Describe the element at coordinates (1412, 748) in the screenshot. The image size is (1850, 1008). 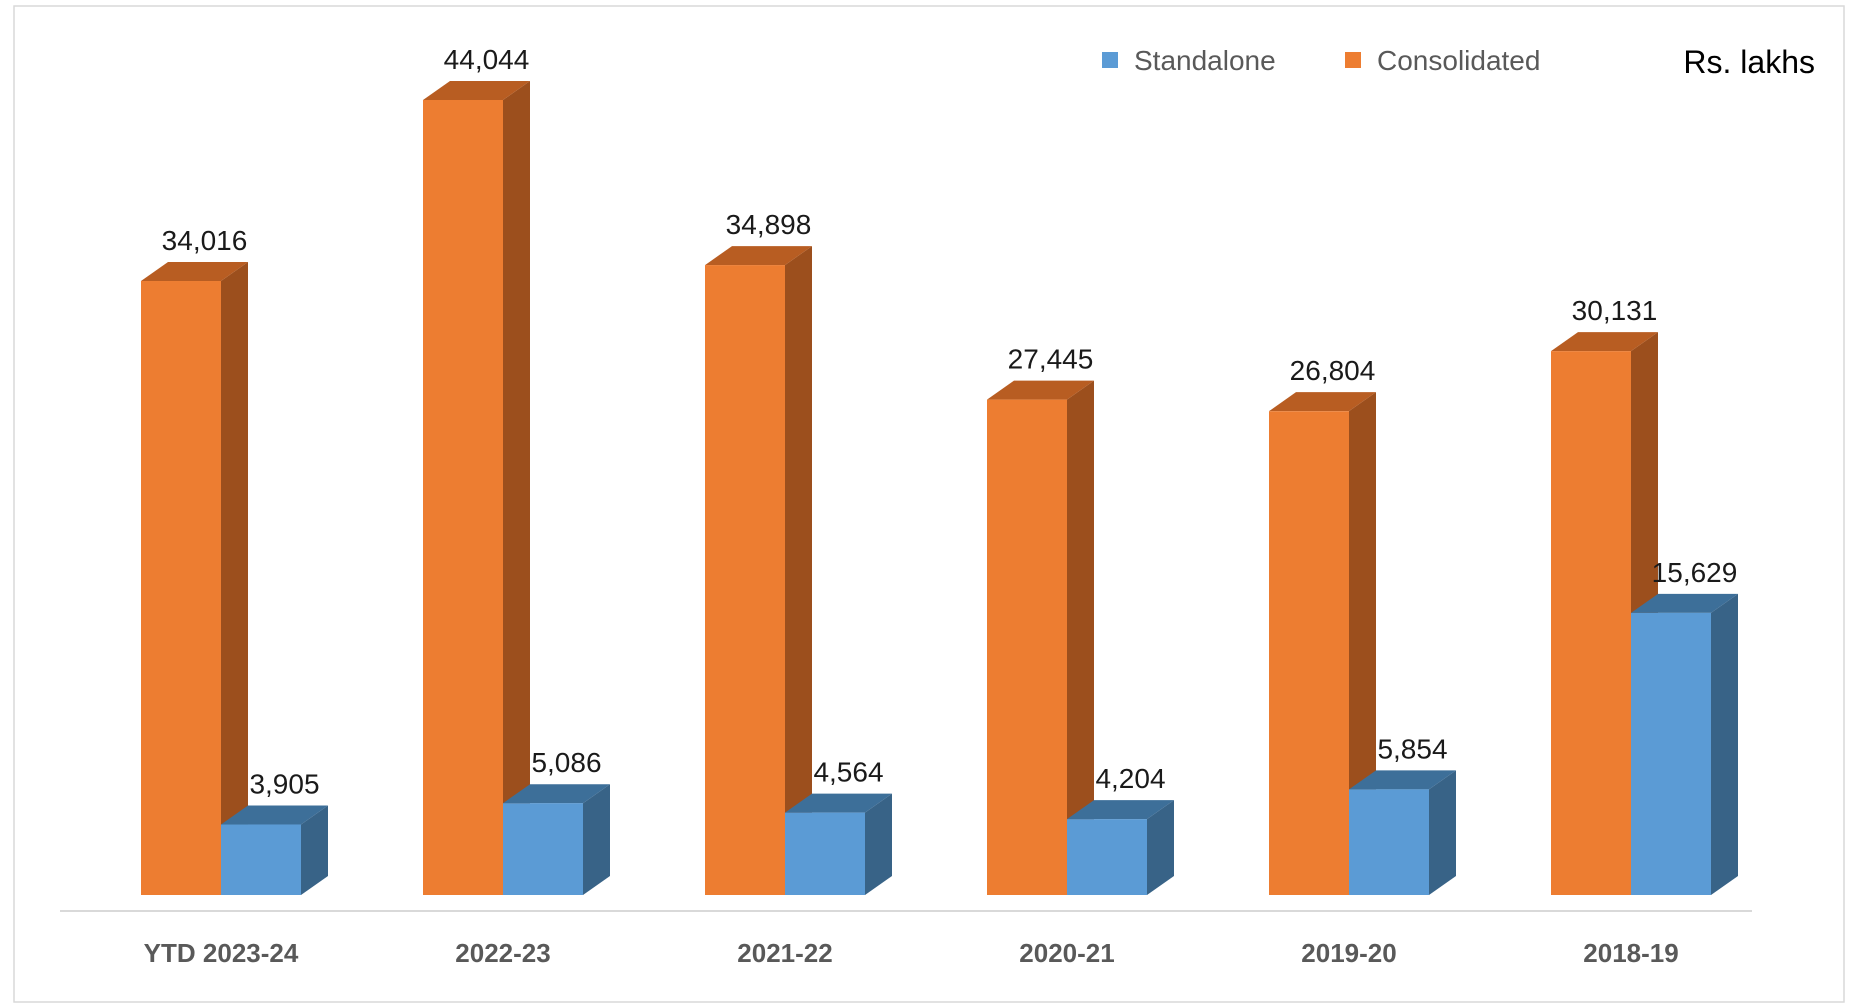
I see `data-label-standalone-4: 5,854` at that location.